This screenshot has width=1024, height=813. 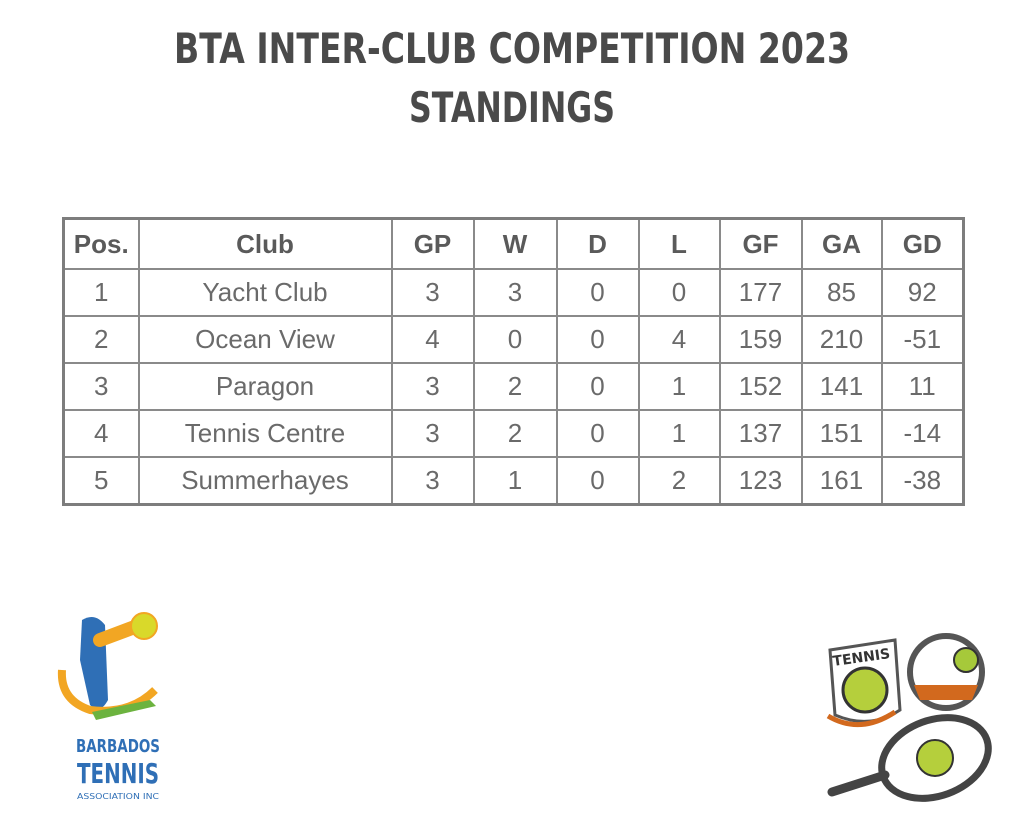 What do you see at coordinates (858, 783) in the screenshot?
I see `racket-handle` at bounding box center [858, 783].